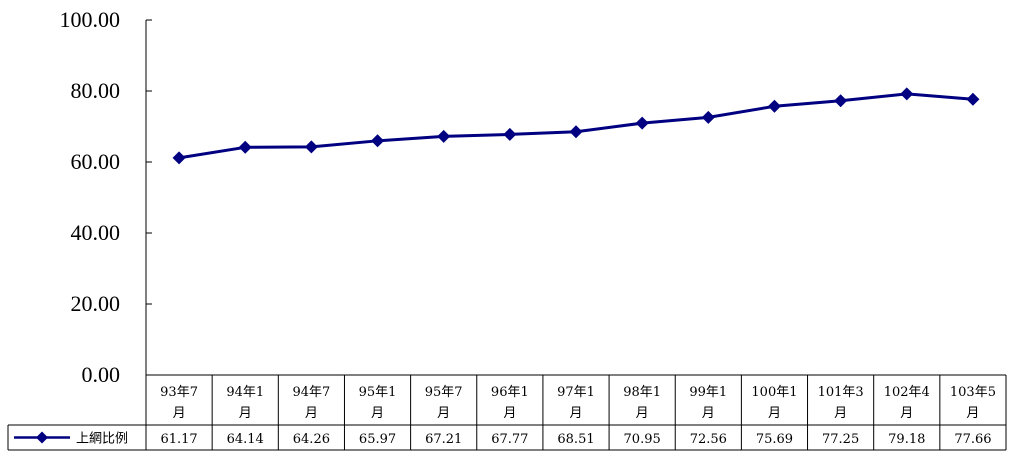 The height and width of the screenshot is (452, 1030). What do you see at coordinates (96, 90) in the screenshot?
I see `y-tick-label: 80.00` at bounding box center [96, 90].